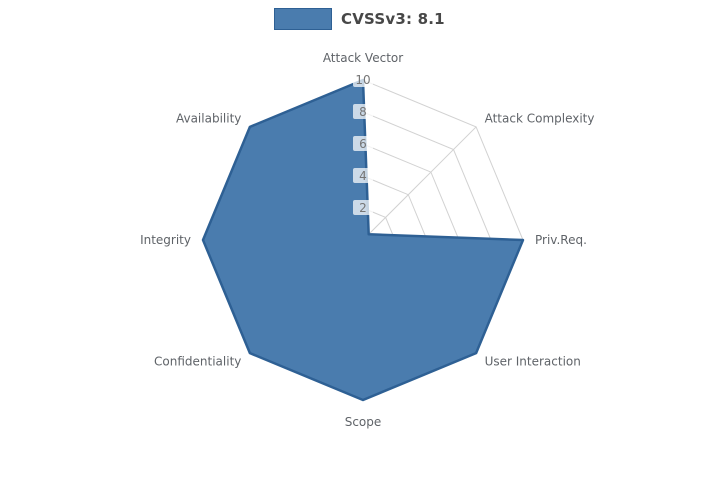 This screenshot has width=720, height=504. I want to click on legend-swatch, so click(303, 19).